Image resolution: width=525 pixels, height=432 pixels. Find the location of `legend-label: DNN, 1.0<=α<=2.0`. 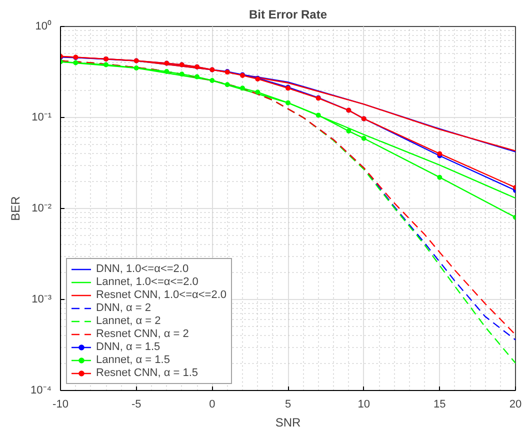

legend-label: DNN, 1.0<=α<=2.0 is located at coordinates (142, 269).